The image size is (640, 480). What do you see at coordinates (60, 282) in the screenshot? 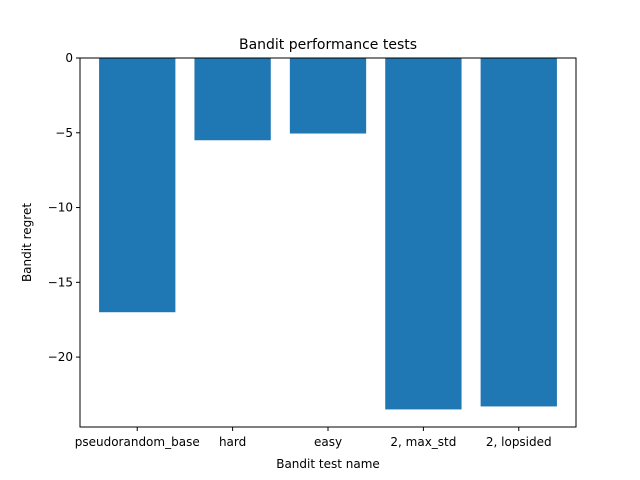
I see `y-tick-label: −15` at bounding box center [60, 282].